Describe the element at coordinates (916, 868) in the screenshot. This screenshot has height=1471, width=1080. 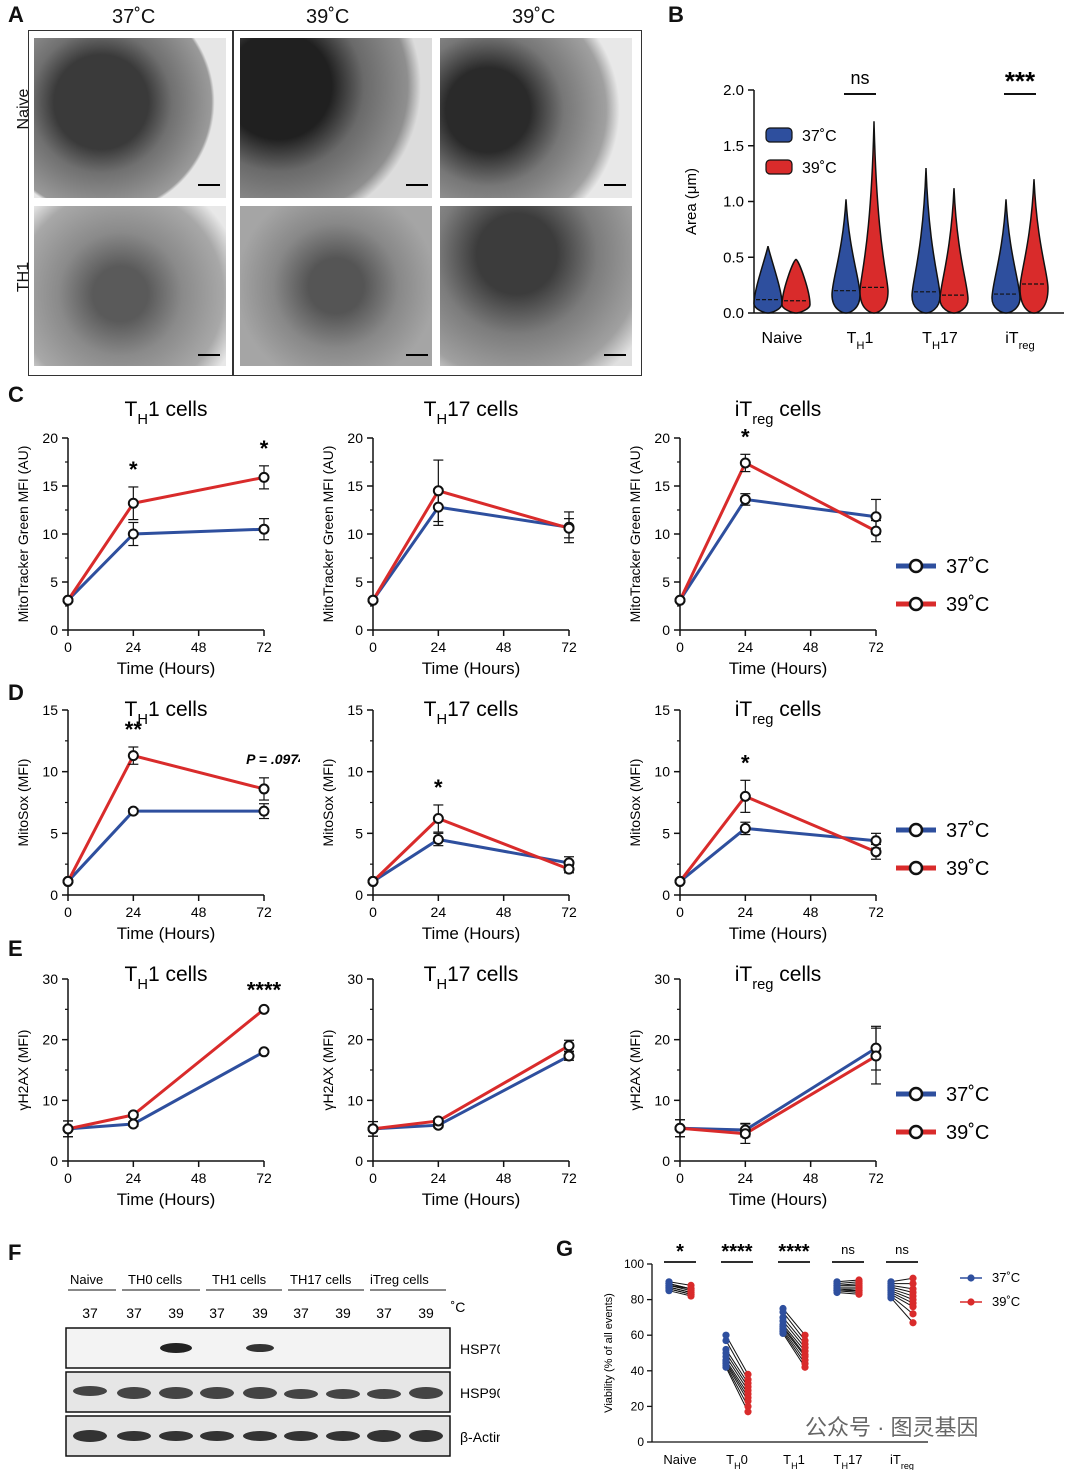
I see `legend-marker` at that location.